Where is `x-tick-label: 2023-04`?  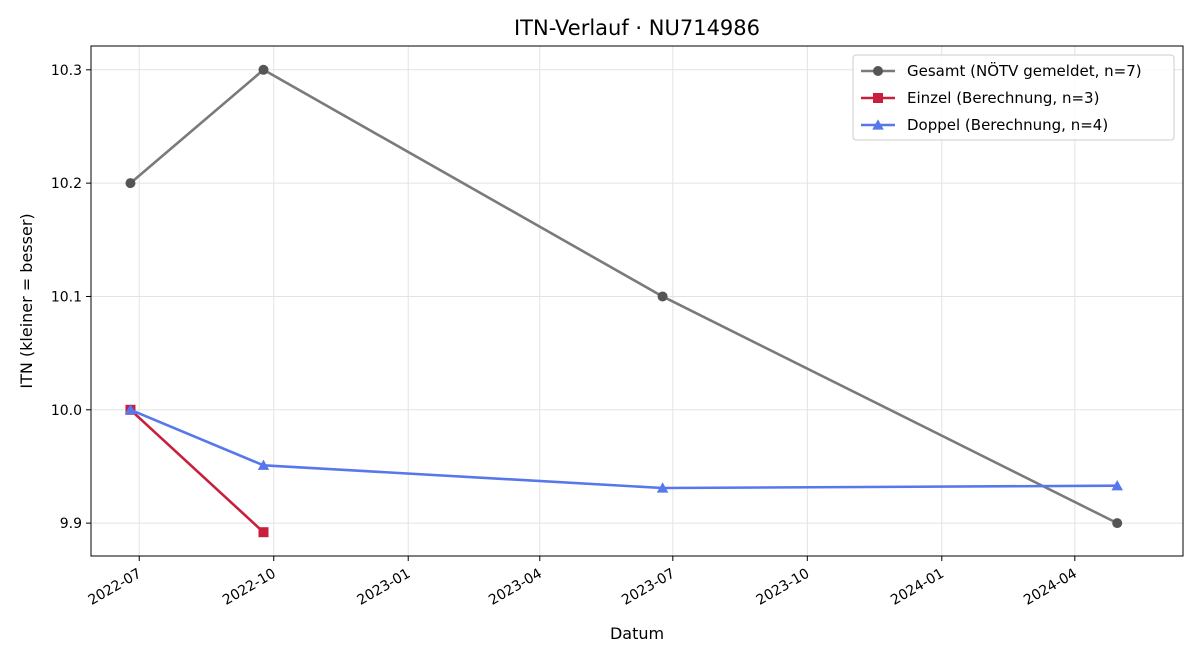 x-tick-label: 2023-04 is located at coordinates (515, 587).